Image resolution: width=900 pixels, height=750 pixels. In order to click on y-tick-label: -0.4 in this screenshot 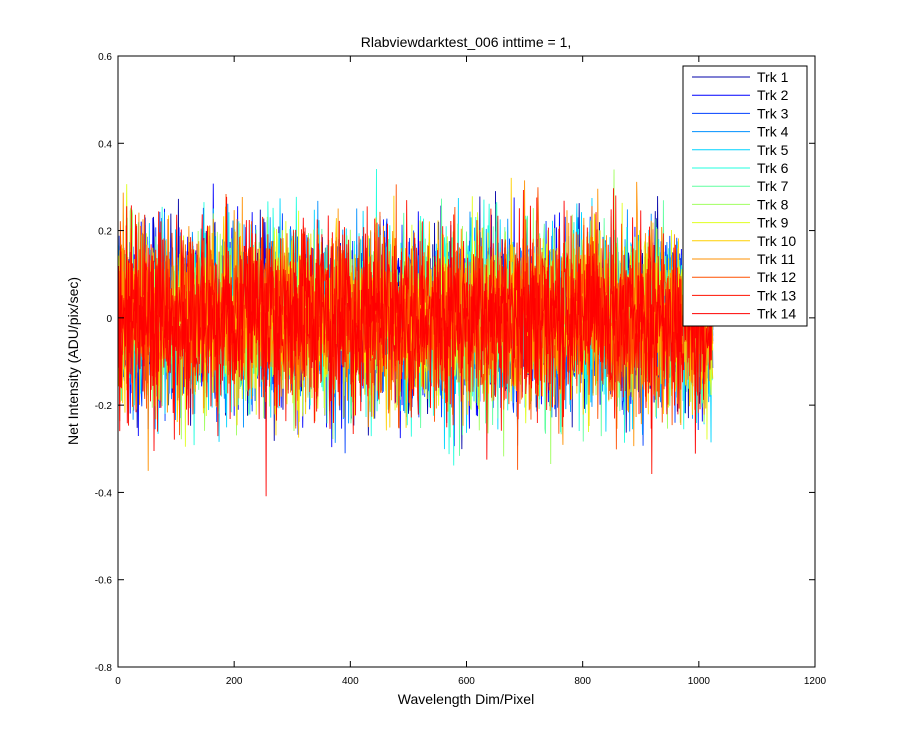, I will do `click(104, 493)`.